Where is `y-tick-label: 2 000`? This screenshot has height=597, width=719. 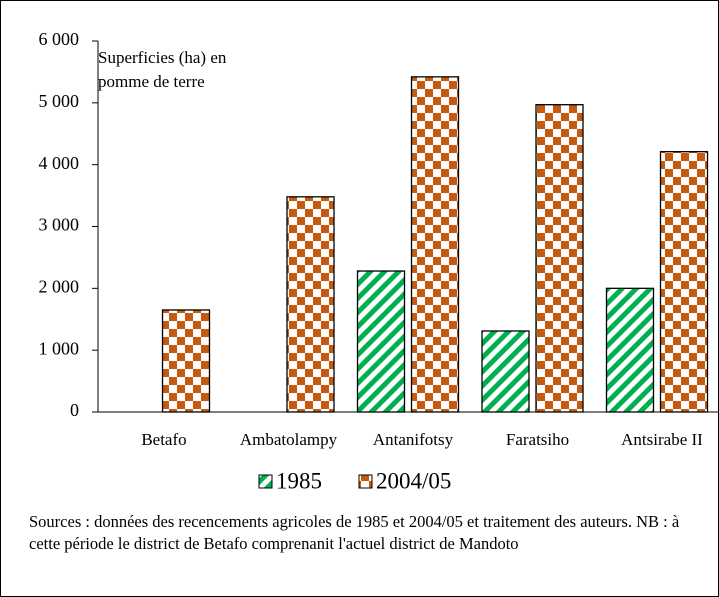
y-tick-label: 2 000 is located at coordinates (59, 286).